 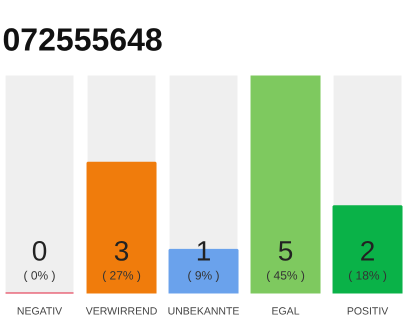 What do you see at coordinates (82, 40) in the screenshot?
I see `chart-title: 072555648` at bounding box center [82, 40].